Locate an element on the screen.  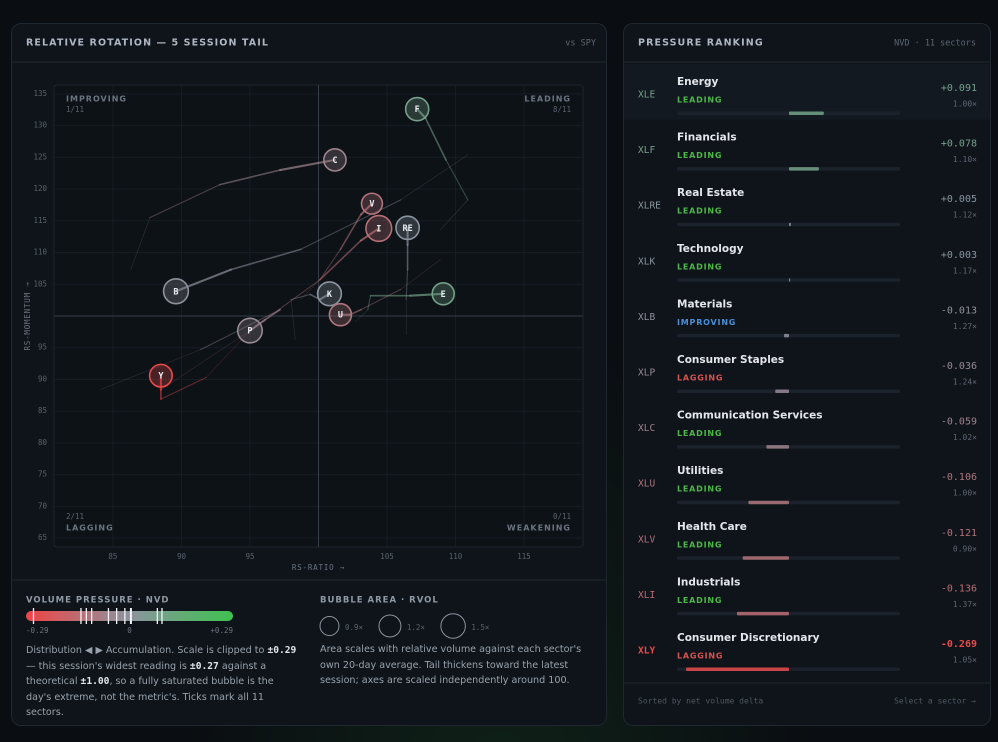
sector-name: Industrials is located at coordinates (708, 582).